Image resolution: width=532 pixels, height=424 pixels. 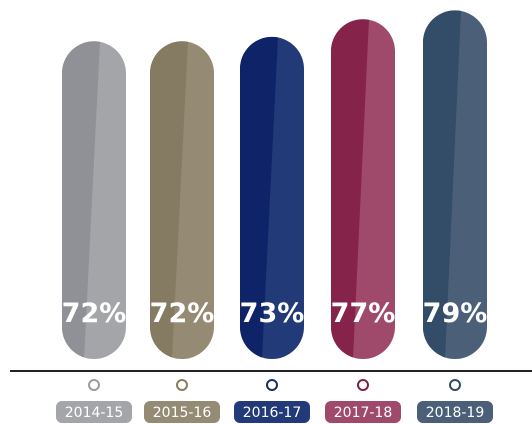 I want to click on bar-2016-17: 73%, so click(x=272, y=197).